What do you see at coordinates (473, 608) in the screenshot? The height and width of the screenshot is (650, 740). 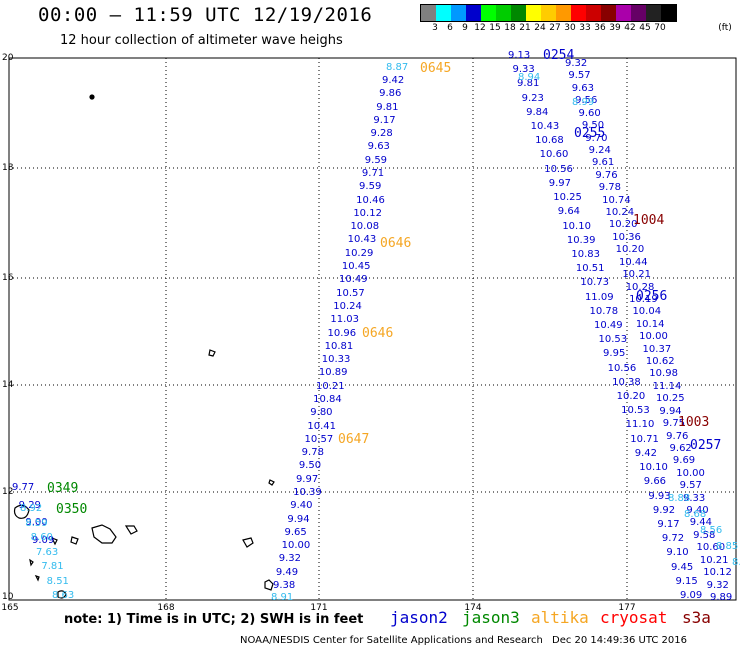 I see `lon-label: 174` at bounding box center [473, 608].